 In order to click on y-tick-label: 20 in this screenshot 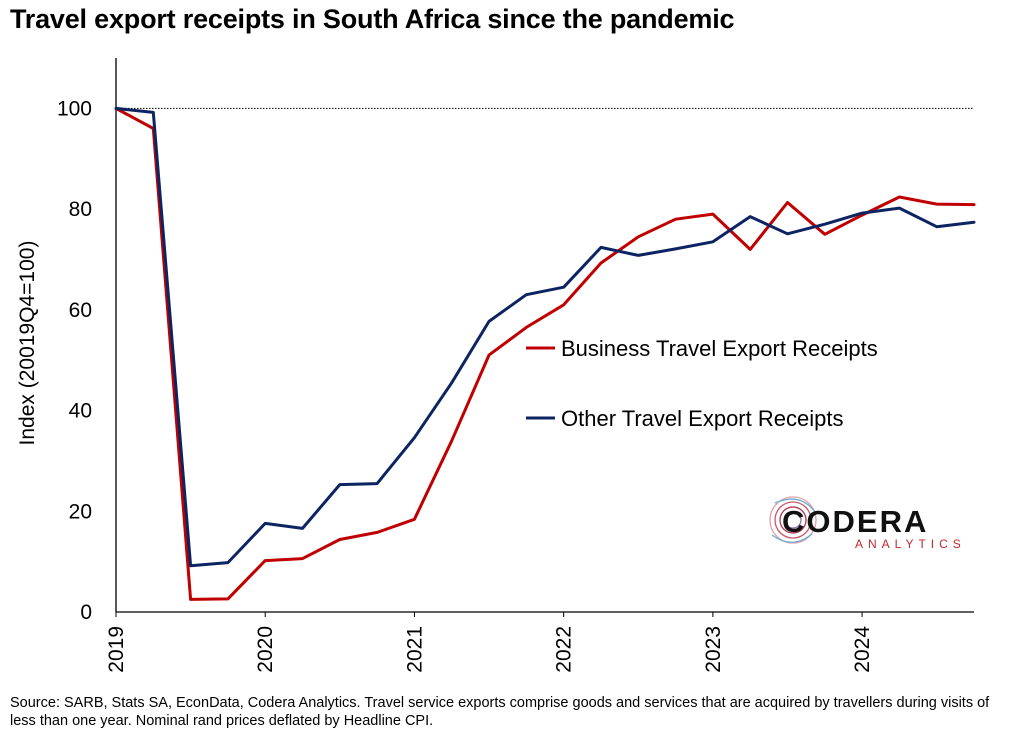, I will do `click(80, 511)`.